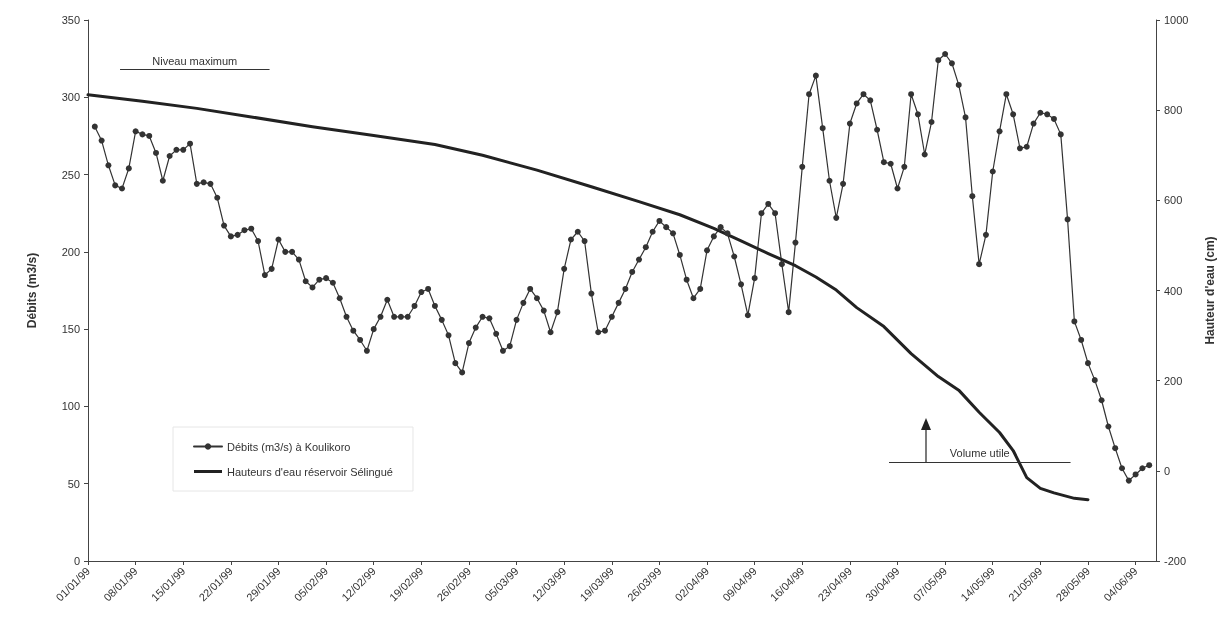 Image resolution: width=1224 pixels, height=626 pixels. What do you see at coordinates (1167, 470) in the screenshot?
I see `y2-tick-label: 0` at bounding box center [1167, 470].